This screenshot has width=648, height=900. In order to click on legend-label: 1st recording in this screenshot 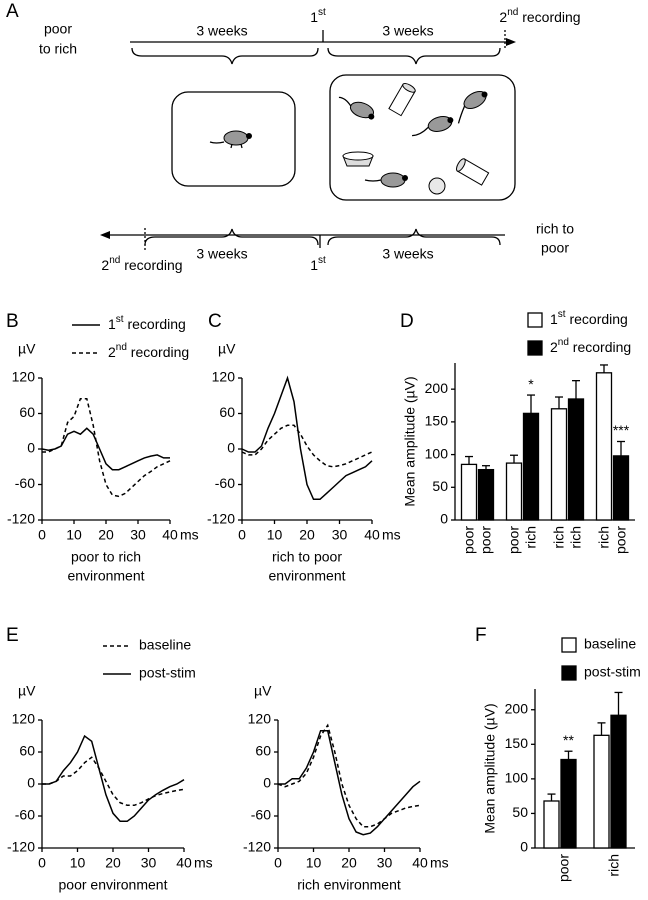, I will do `click(147, 323)`.